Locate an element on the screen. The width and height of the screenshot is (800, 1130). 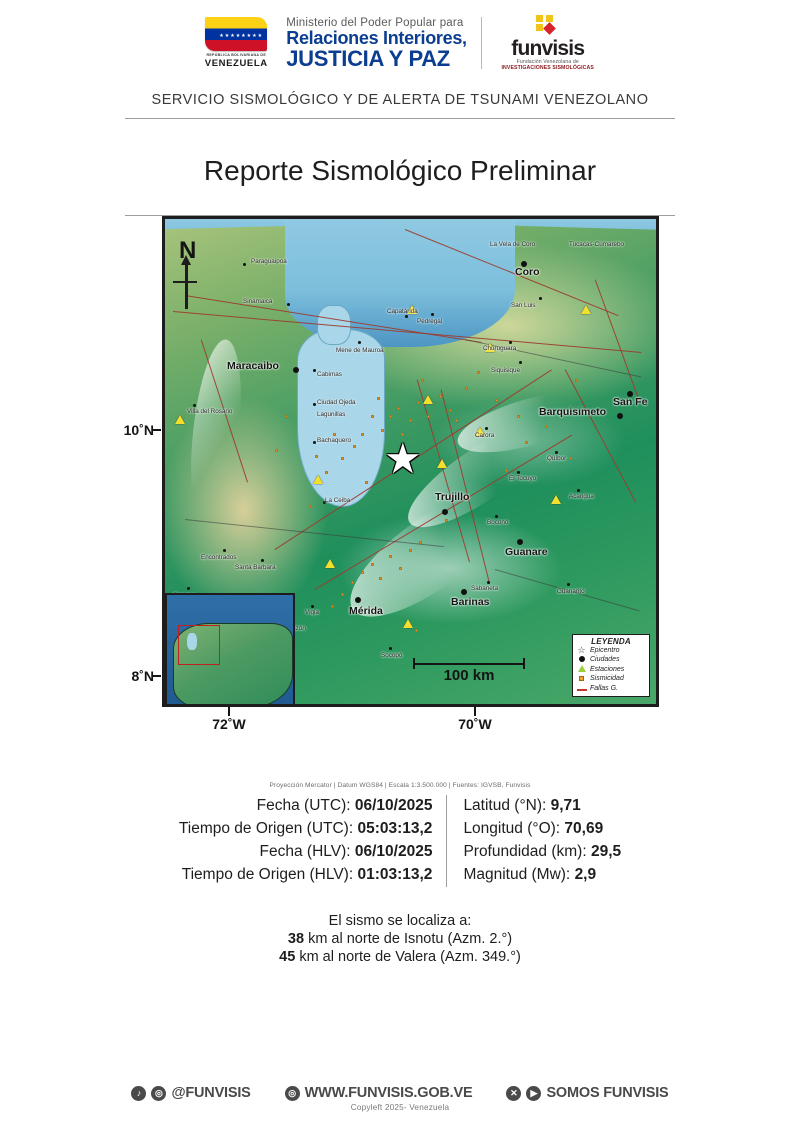
flag-caption-venezuela: VENEZUELA is located at coordinates (236, 63).